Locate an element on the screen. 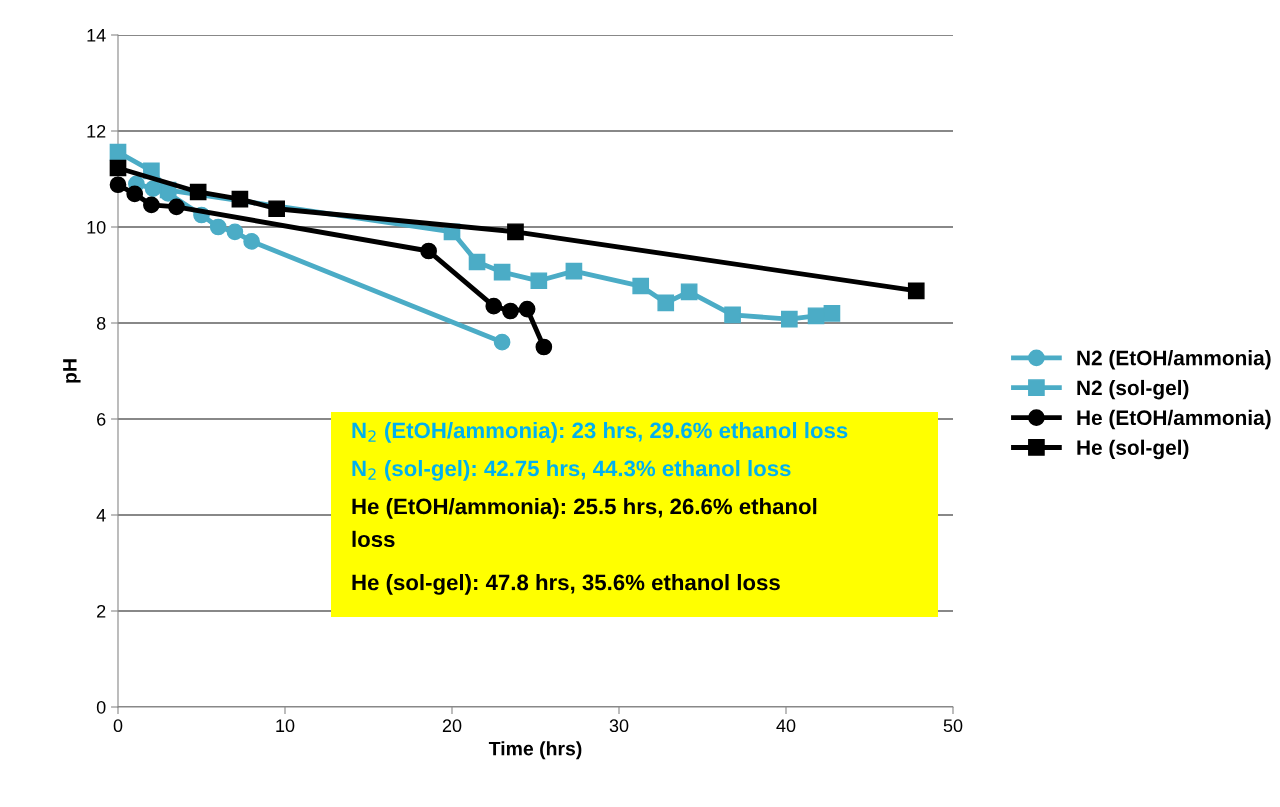 Image resolution: width=1280 pixels, height=807 pixels. x-tick-label: 30 is located at coordinates (619, 726).